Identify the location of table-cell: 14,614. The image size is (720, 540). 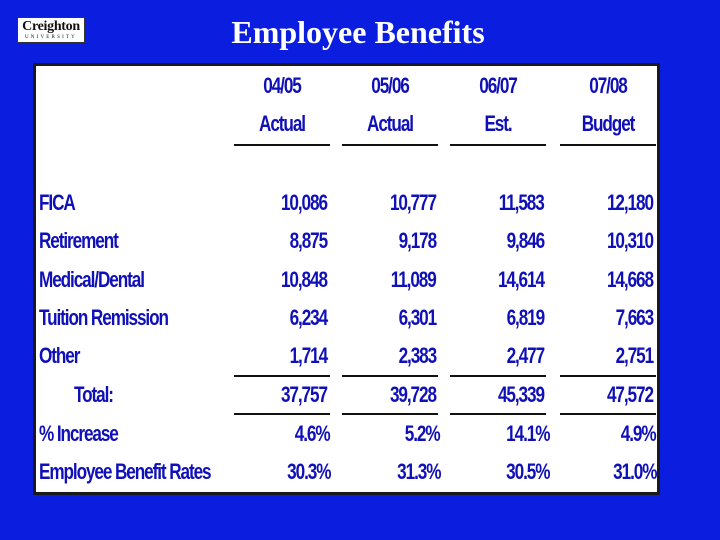
(521, 279).